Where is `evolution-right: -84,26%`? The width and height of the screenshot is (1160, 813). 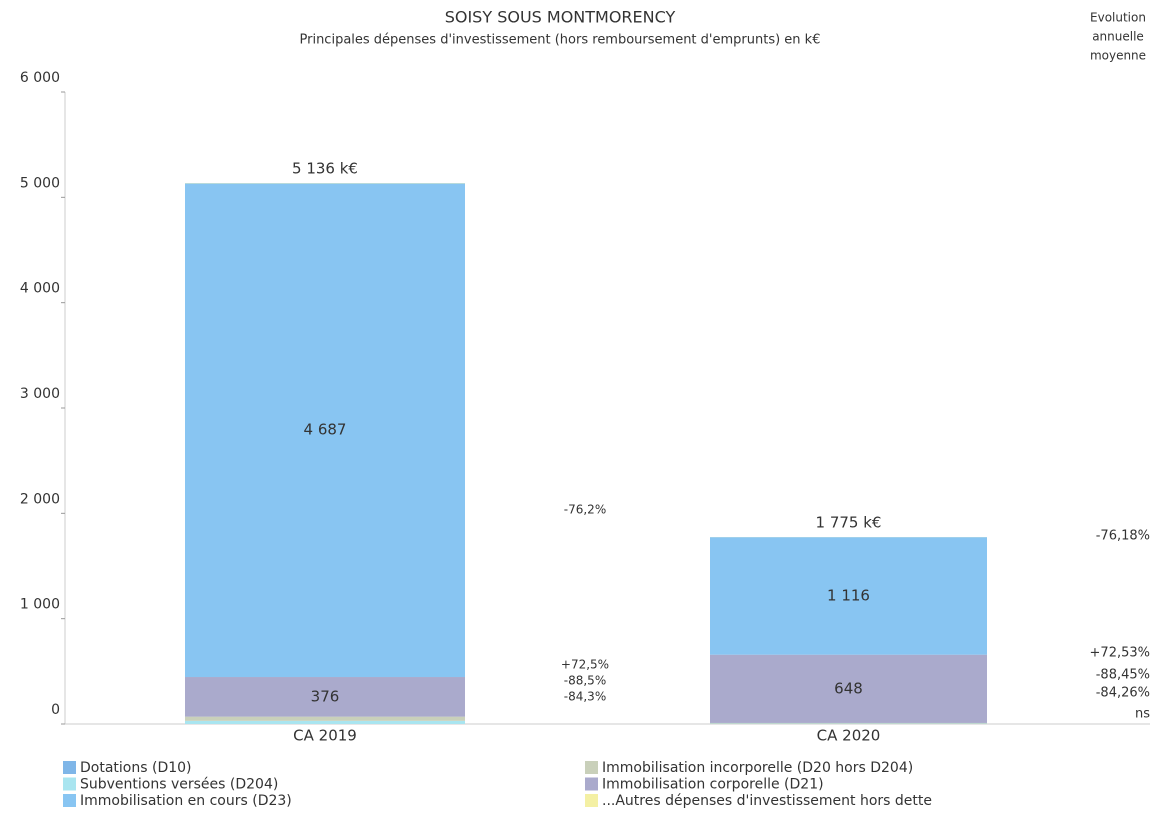
evolution-right: -84,26% is located at coordinates (1123, 693).